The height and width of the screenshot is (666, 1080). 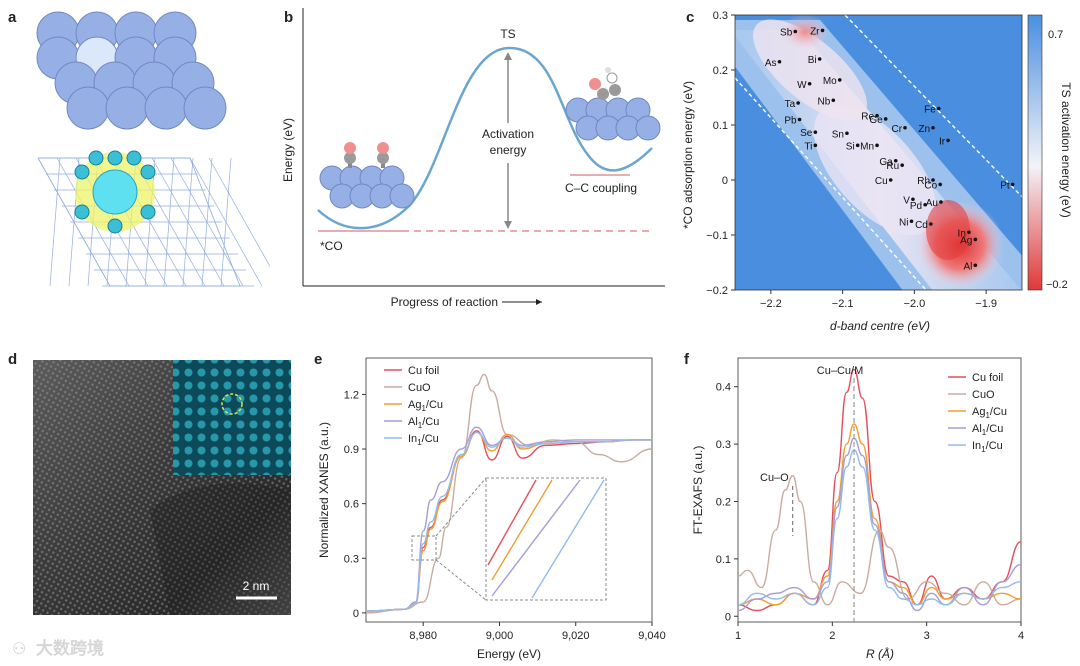 What do you see at coordinates (902, 165) in the screenshot?
I see `point-Ru` at bounding box center [902, 165].